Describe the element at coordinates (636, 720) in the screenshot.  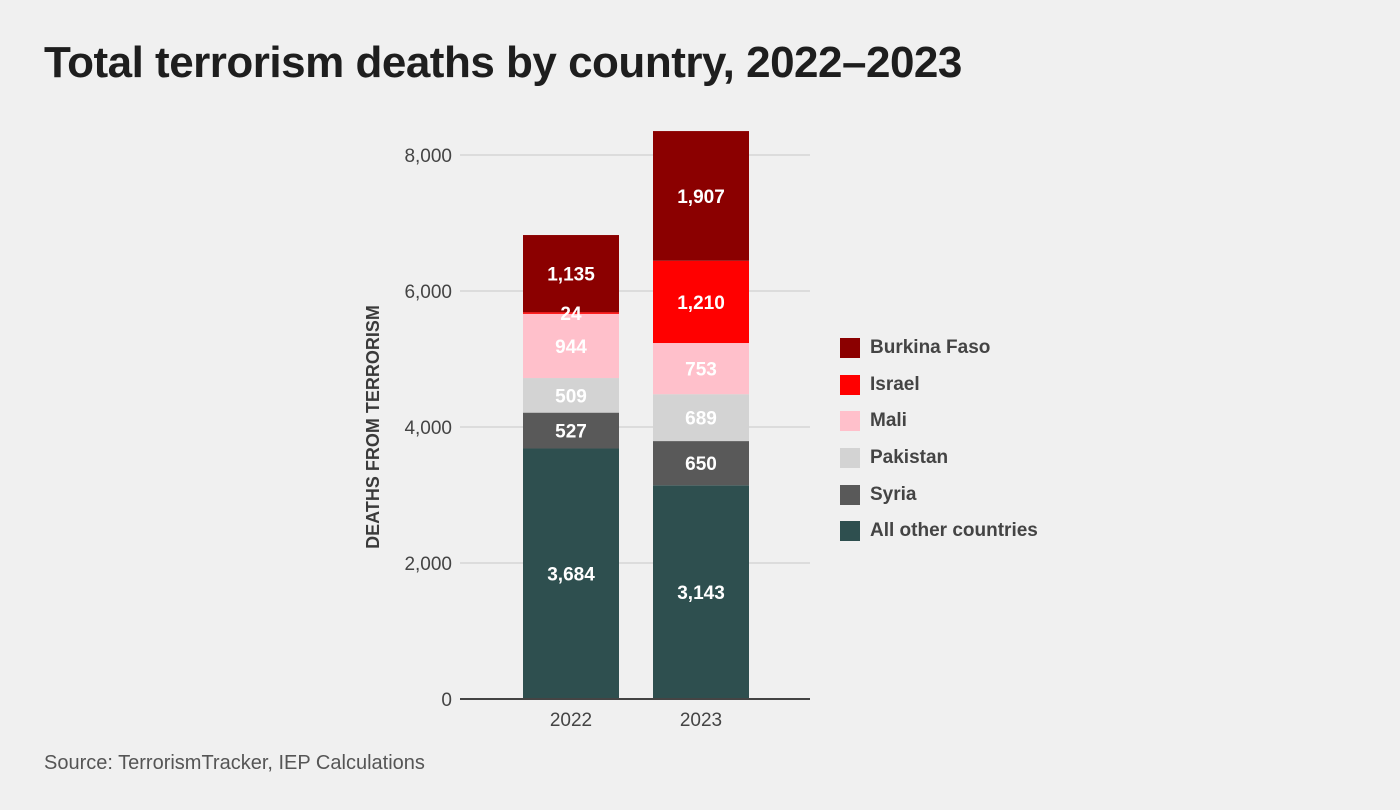
I see `x-axis-ticks: 2022 2023` at that location.